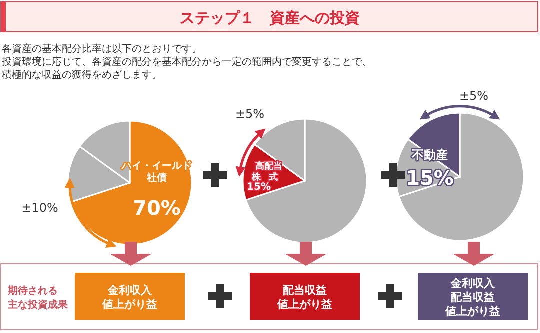 The width and height of the screenshot is (540, 333). Describe the element at coordinates (186, 62) in the screenshot. I see `text: 各資産の基本配分比率は以下のとおりです。投資環境に応じて、各資産の配分を基本配分から一定の範囲内で変更することで、積極的な収益の獲得をめざします。` at that location.